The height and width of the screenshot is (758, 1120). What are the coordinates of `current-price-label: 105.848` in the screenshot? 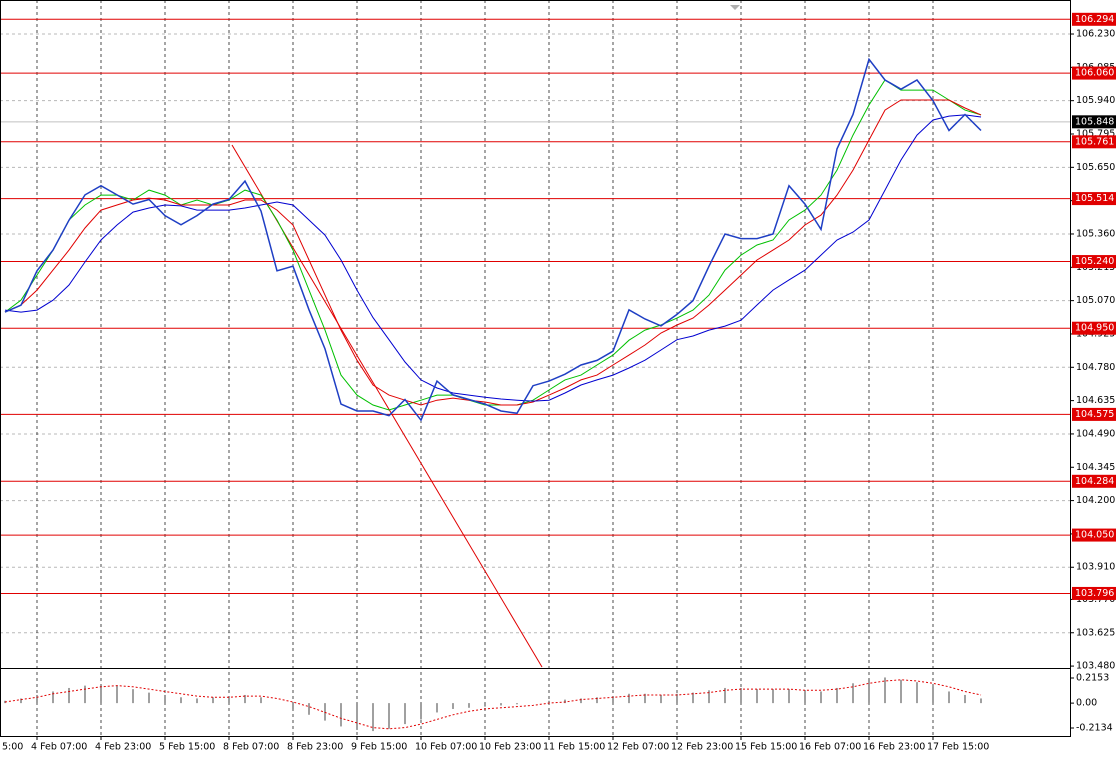 It's located at (1094, 122).